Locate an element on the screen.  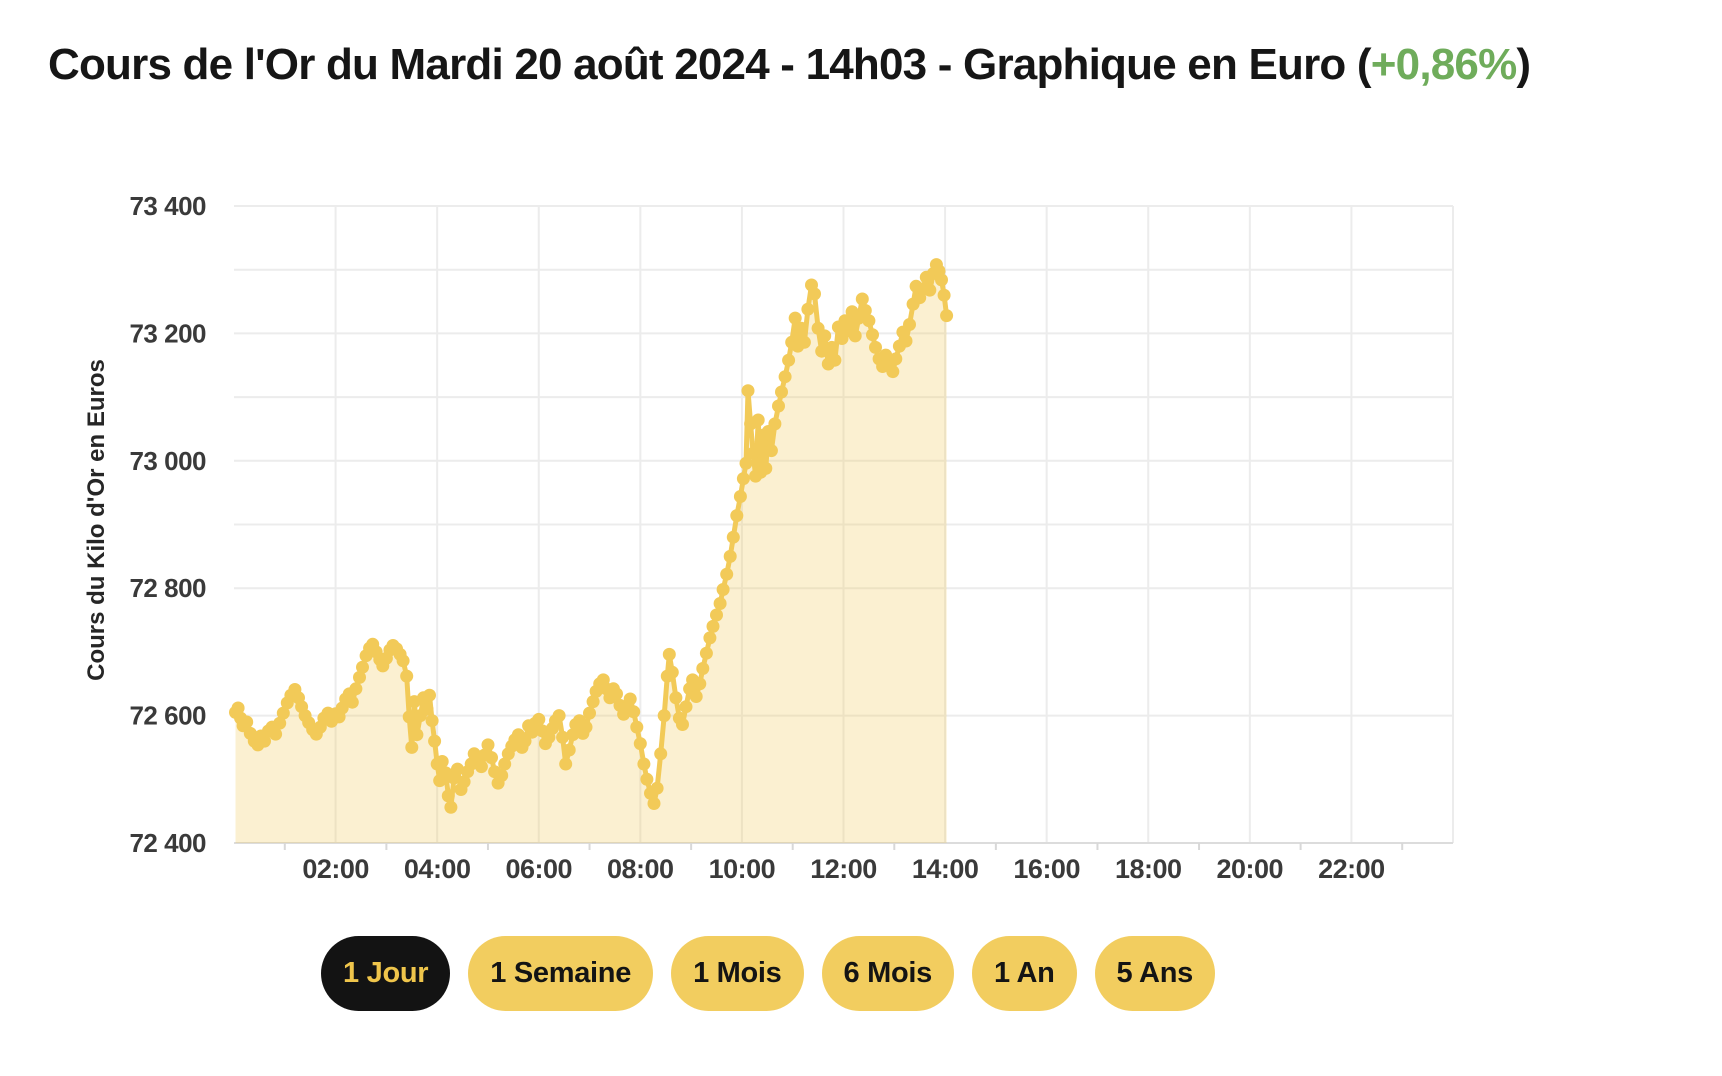
range-button-1-mois: 1 Mois is located at coordinates (737, 973).